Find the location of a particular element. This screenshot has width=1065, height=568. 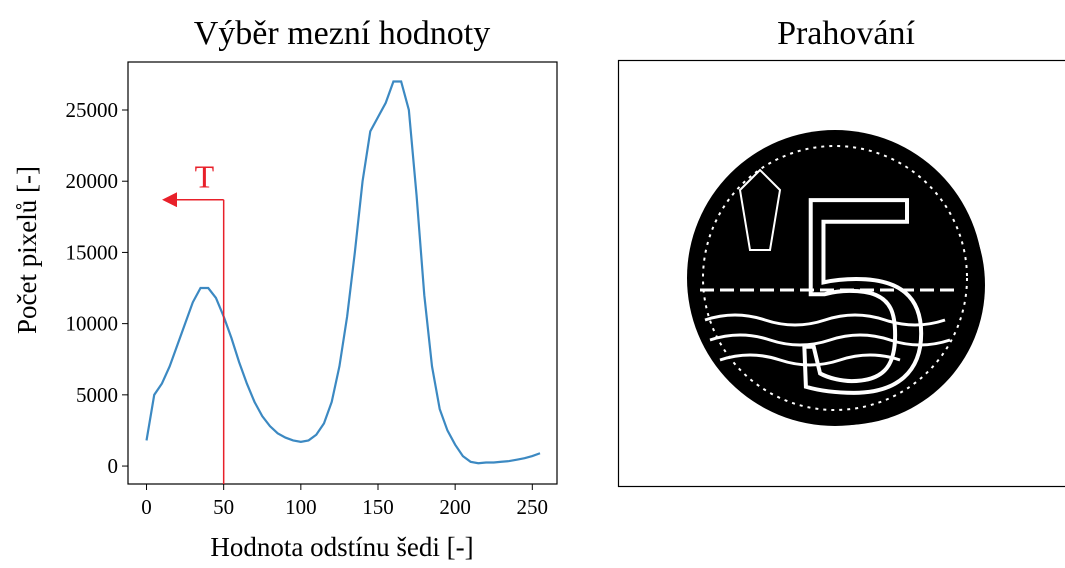

y-axis-label: Počet pixelů [-] is located at coordinates (27, 250).